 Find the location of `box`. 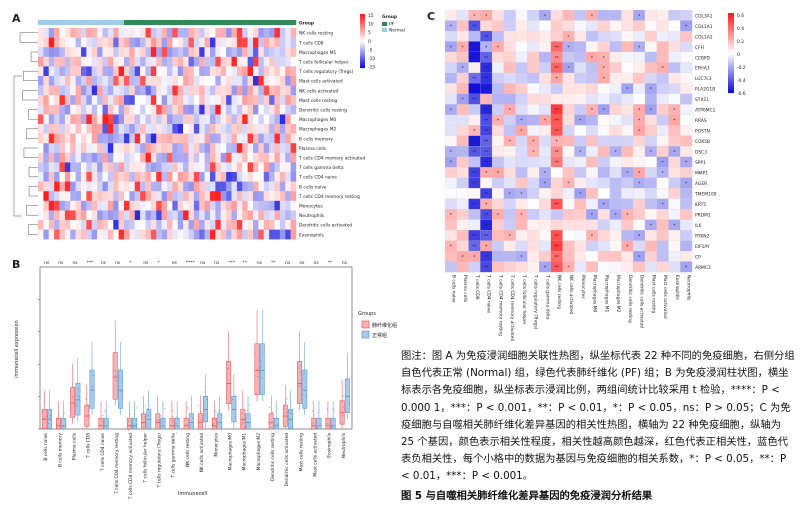

box is located at coordinates (347, 396).